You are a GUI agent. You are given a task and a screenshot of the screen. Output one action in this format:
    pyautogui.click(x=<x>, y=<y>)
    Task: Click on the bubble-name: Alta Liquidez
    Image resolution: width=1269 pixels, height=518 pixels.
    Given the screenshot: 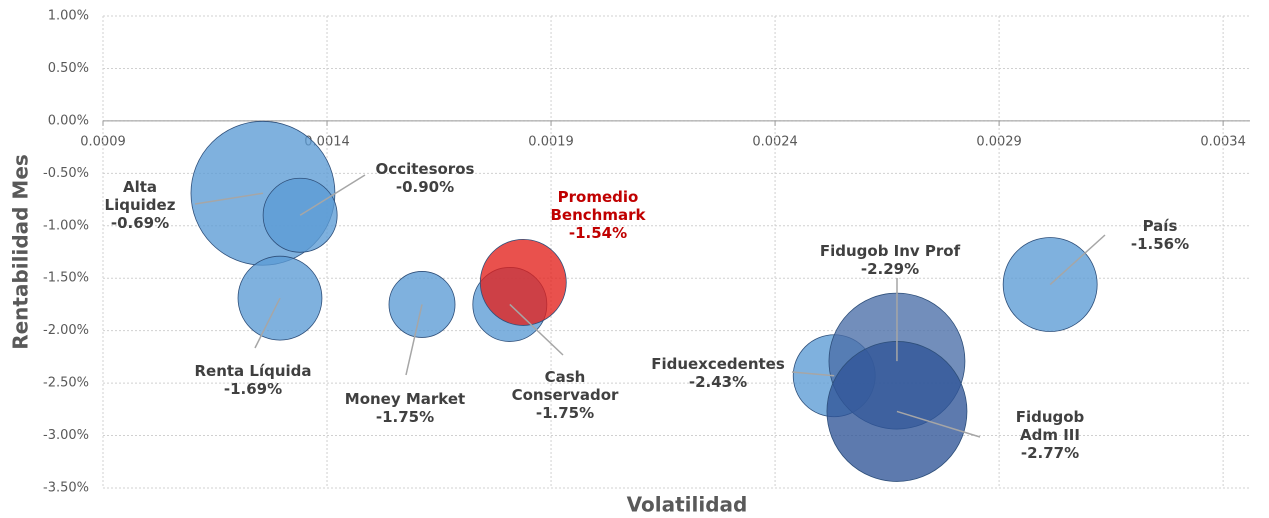 What is the action you would take?
    pyautogui.click(x=140, y=196)
    